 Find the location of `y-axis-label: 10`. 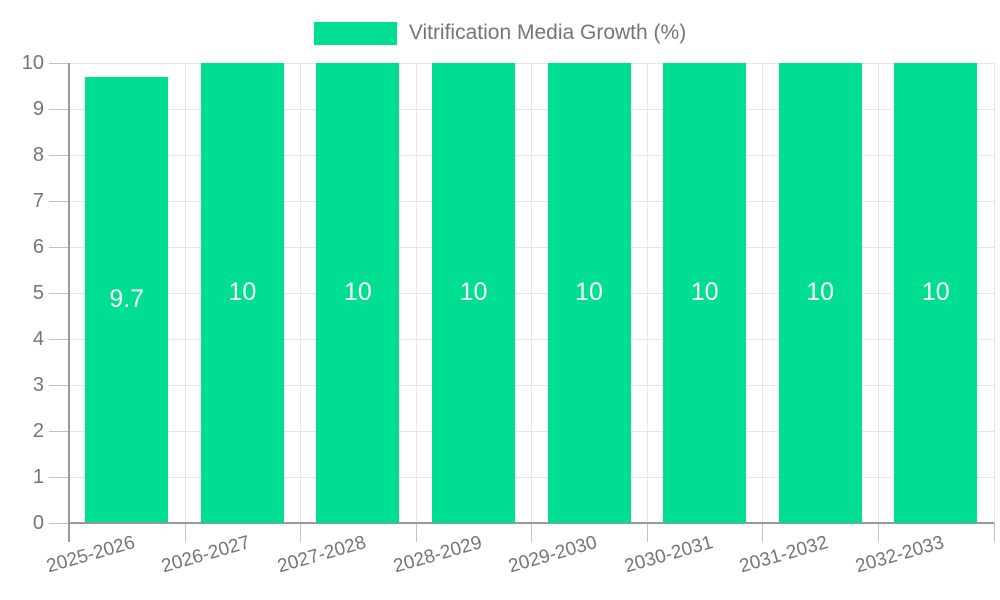

y-axis-label: 10 is located at coordinates (32, 63).